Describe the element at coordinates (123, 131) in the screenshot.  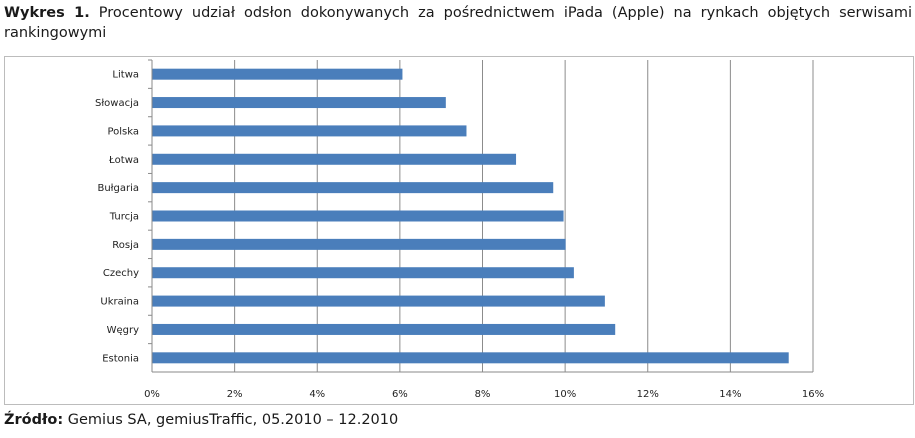
I see `category-label: Polska` at that location.